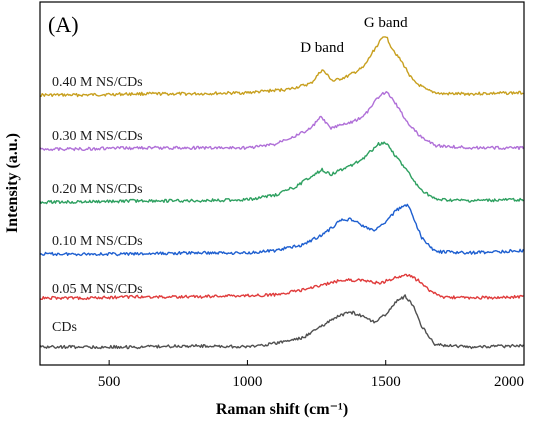  What do you see at coordinates (97, 241) in the screenshot?
I see `series-label-3: 0.10 M NS/CDs` at bounding box center [97, 241].